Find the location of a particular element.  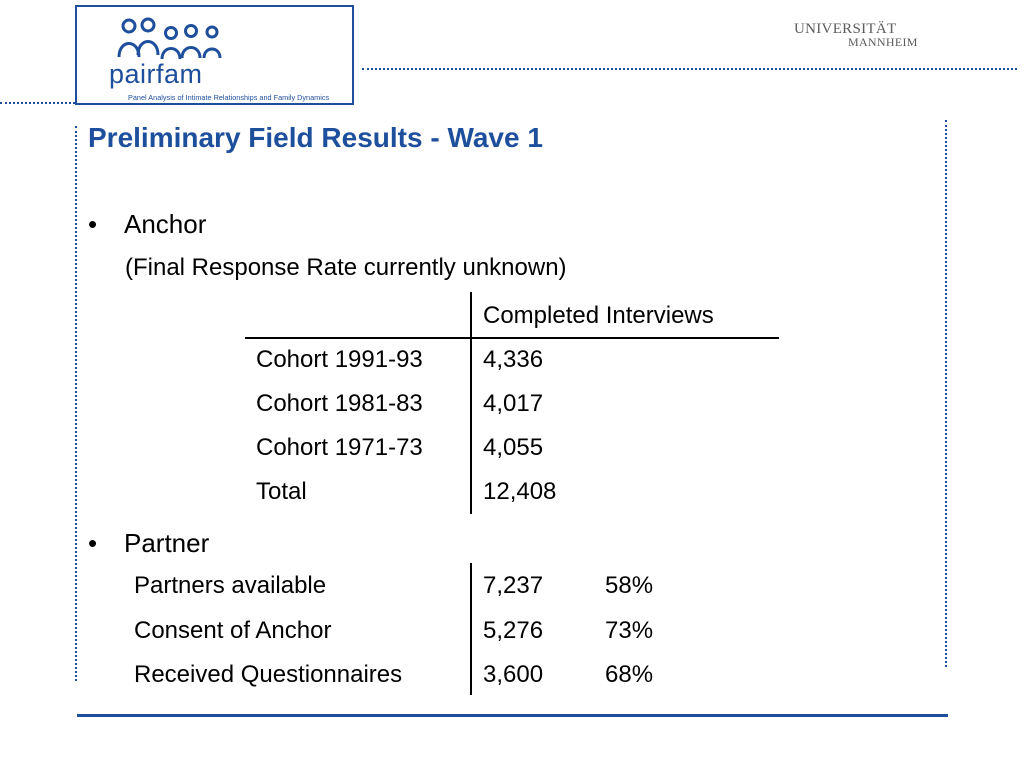

table-row-label: Cohort 1991-93 is located at coordinates (339, 359).